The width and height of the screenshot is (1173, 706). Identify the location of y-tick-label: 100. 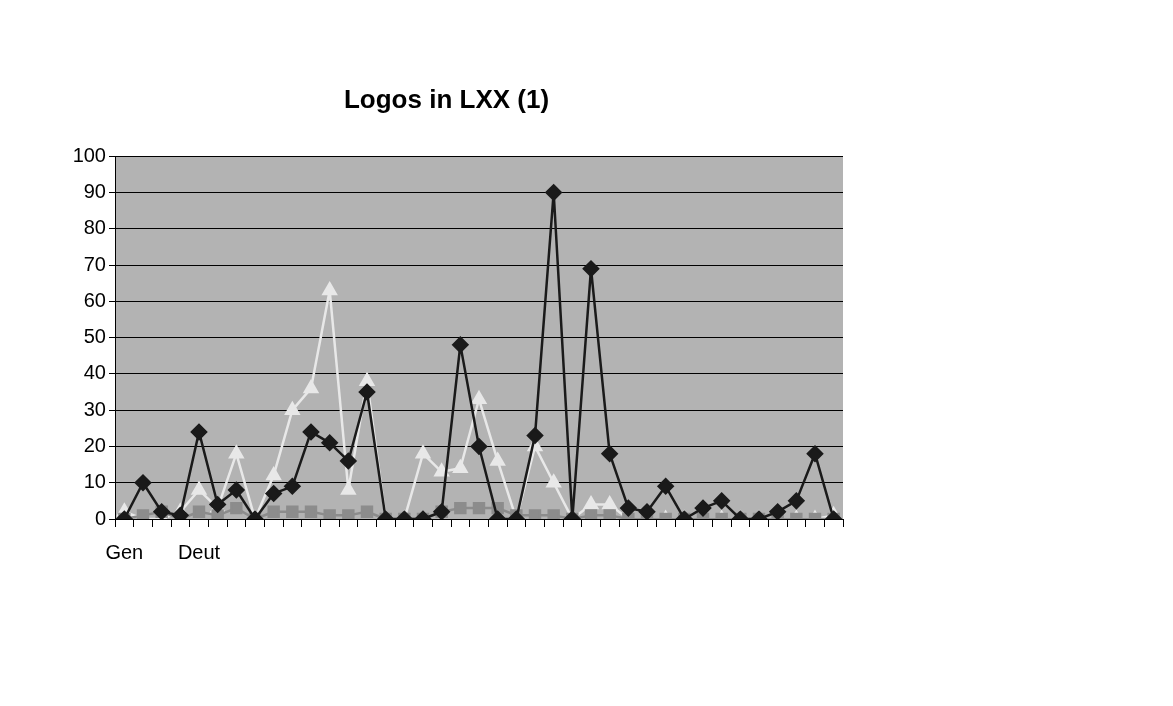
(89, 154).